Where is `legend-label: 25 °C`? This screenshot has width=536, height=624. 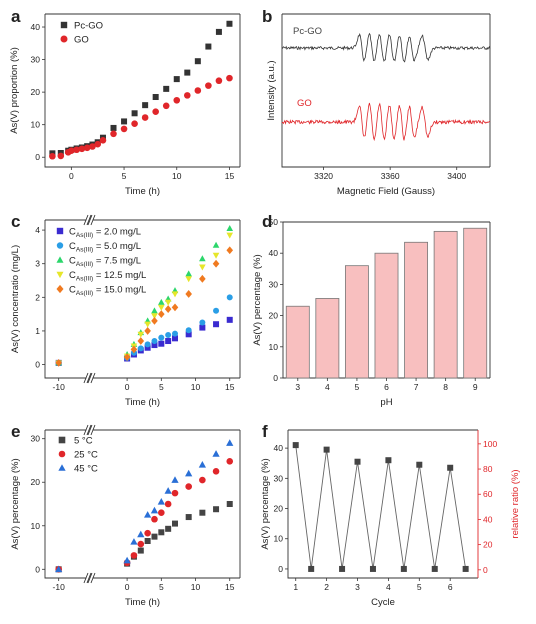 legend-label: 25 °C is located at coordinates (86, 455).